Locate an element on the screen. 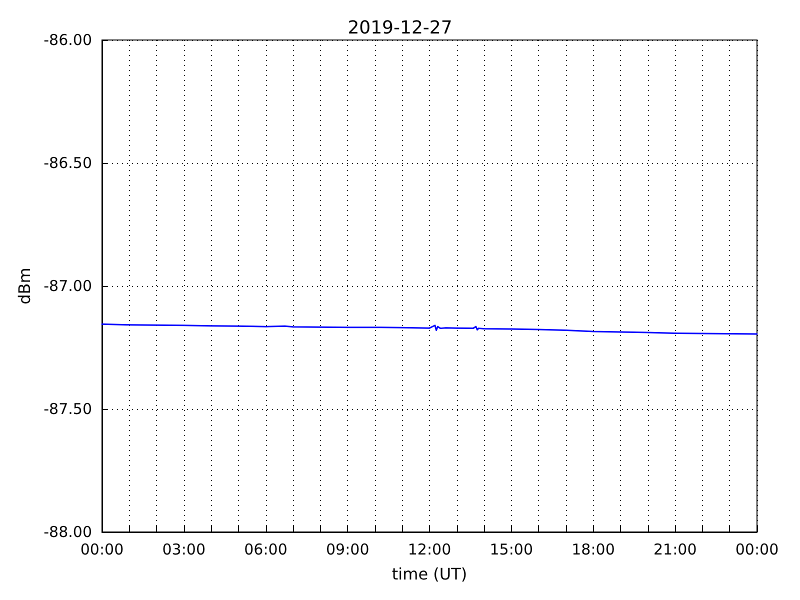 This screenshot has height=600, width=800. y-tick-label: -86.00 is located at coordinates (68, 40).